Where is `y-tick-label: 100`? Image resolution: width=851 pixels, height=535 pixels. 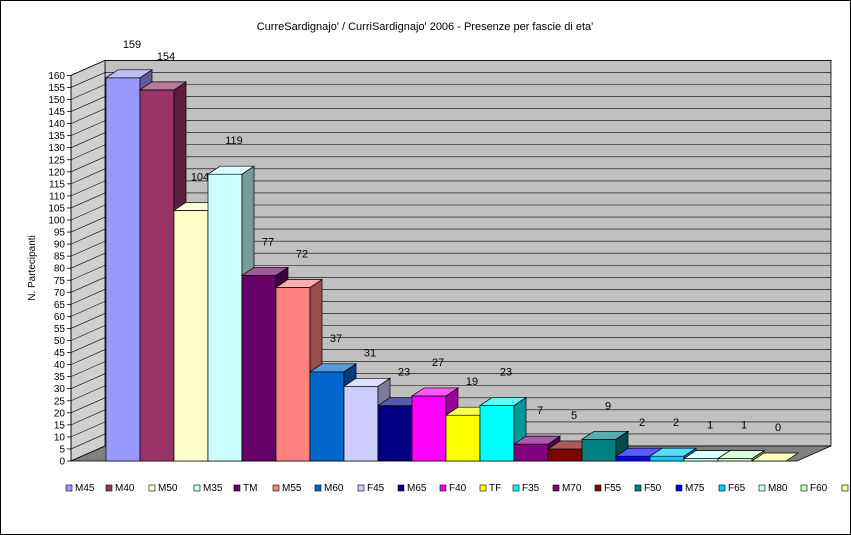 y-tick-label: 100 is located at coordinates (56, 221).